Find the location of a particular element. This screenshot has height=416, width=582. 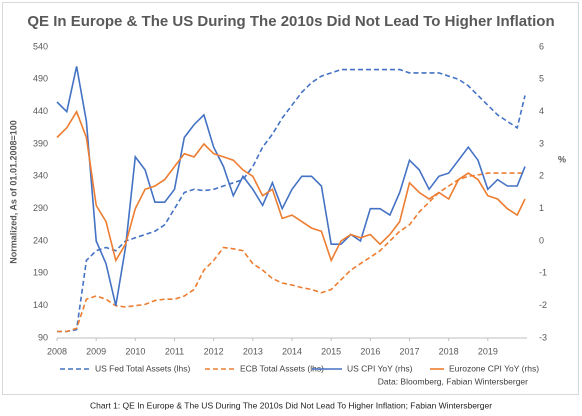

y-tick-label: 490 is located at coordinates (40, 79).